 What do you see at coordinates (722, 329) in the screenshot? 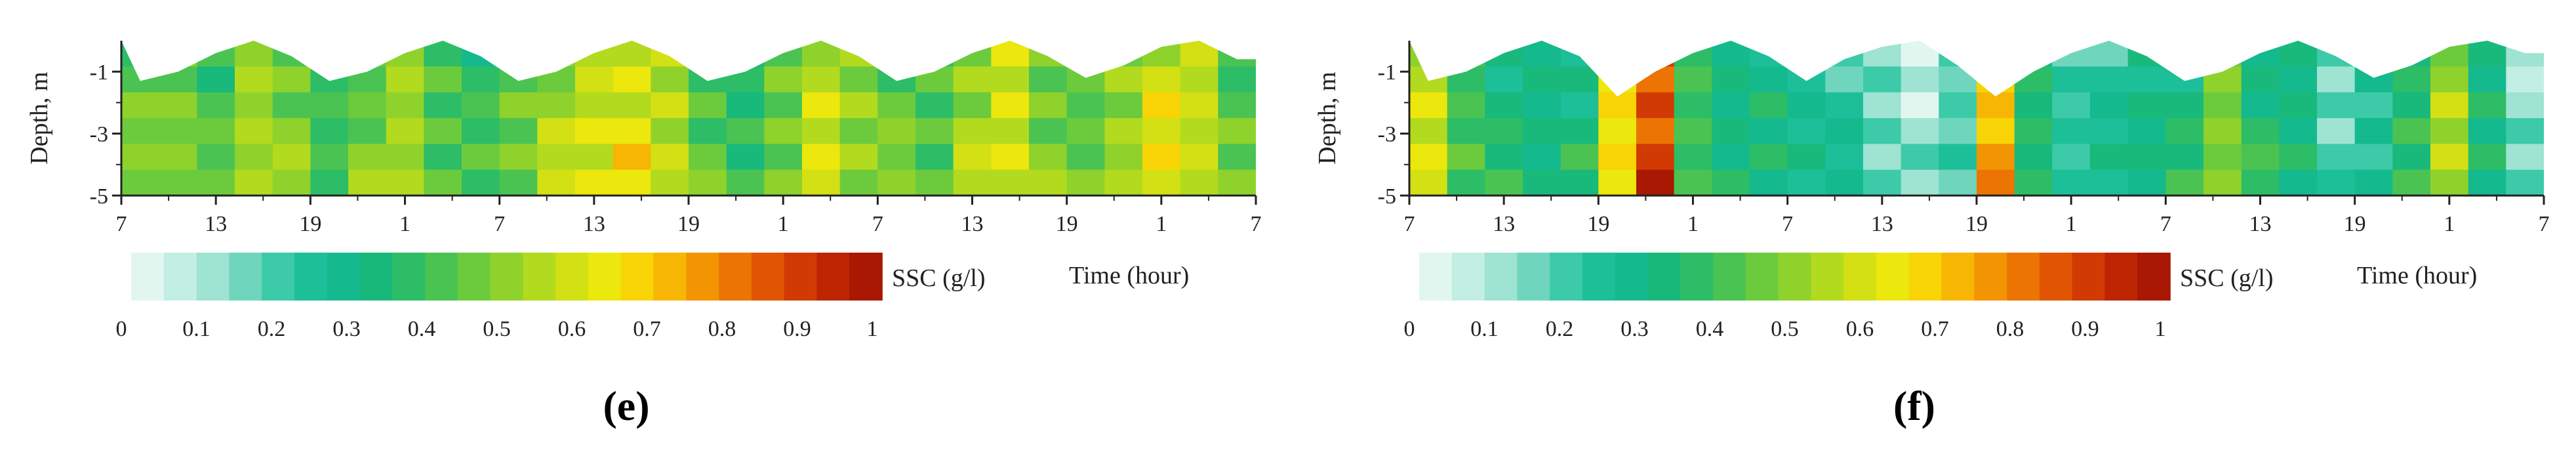
I see `colorbar-tick-label: 0.8` at bounding box center [722, 329].